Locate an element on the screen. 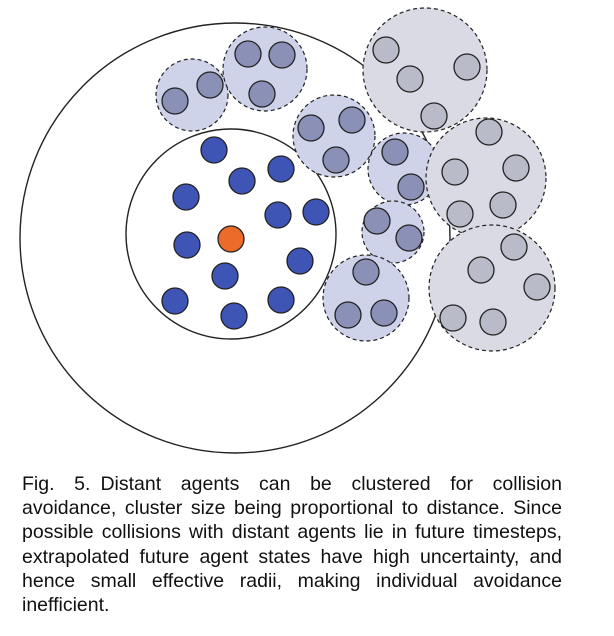 The image size is (614, 636). inner-range-circle is located at coordinates (231, 234).